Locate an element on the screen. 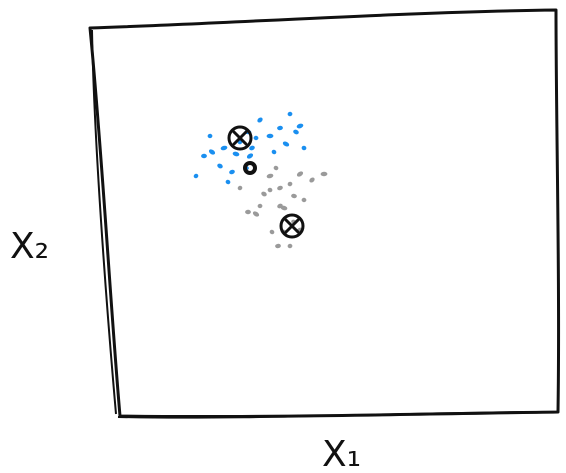 Image resolution: width=566 pixels, height=473 pixels. scatter-points is located at coordinates (260, 180).